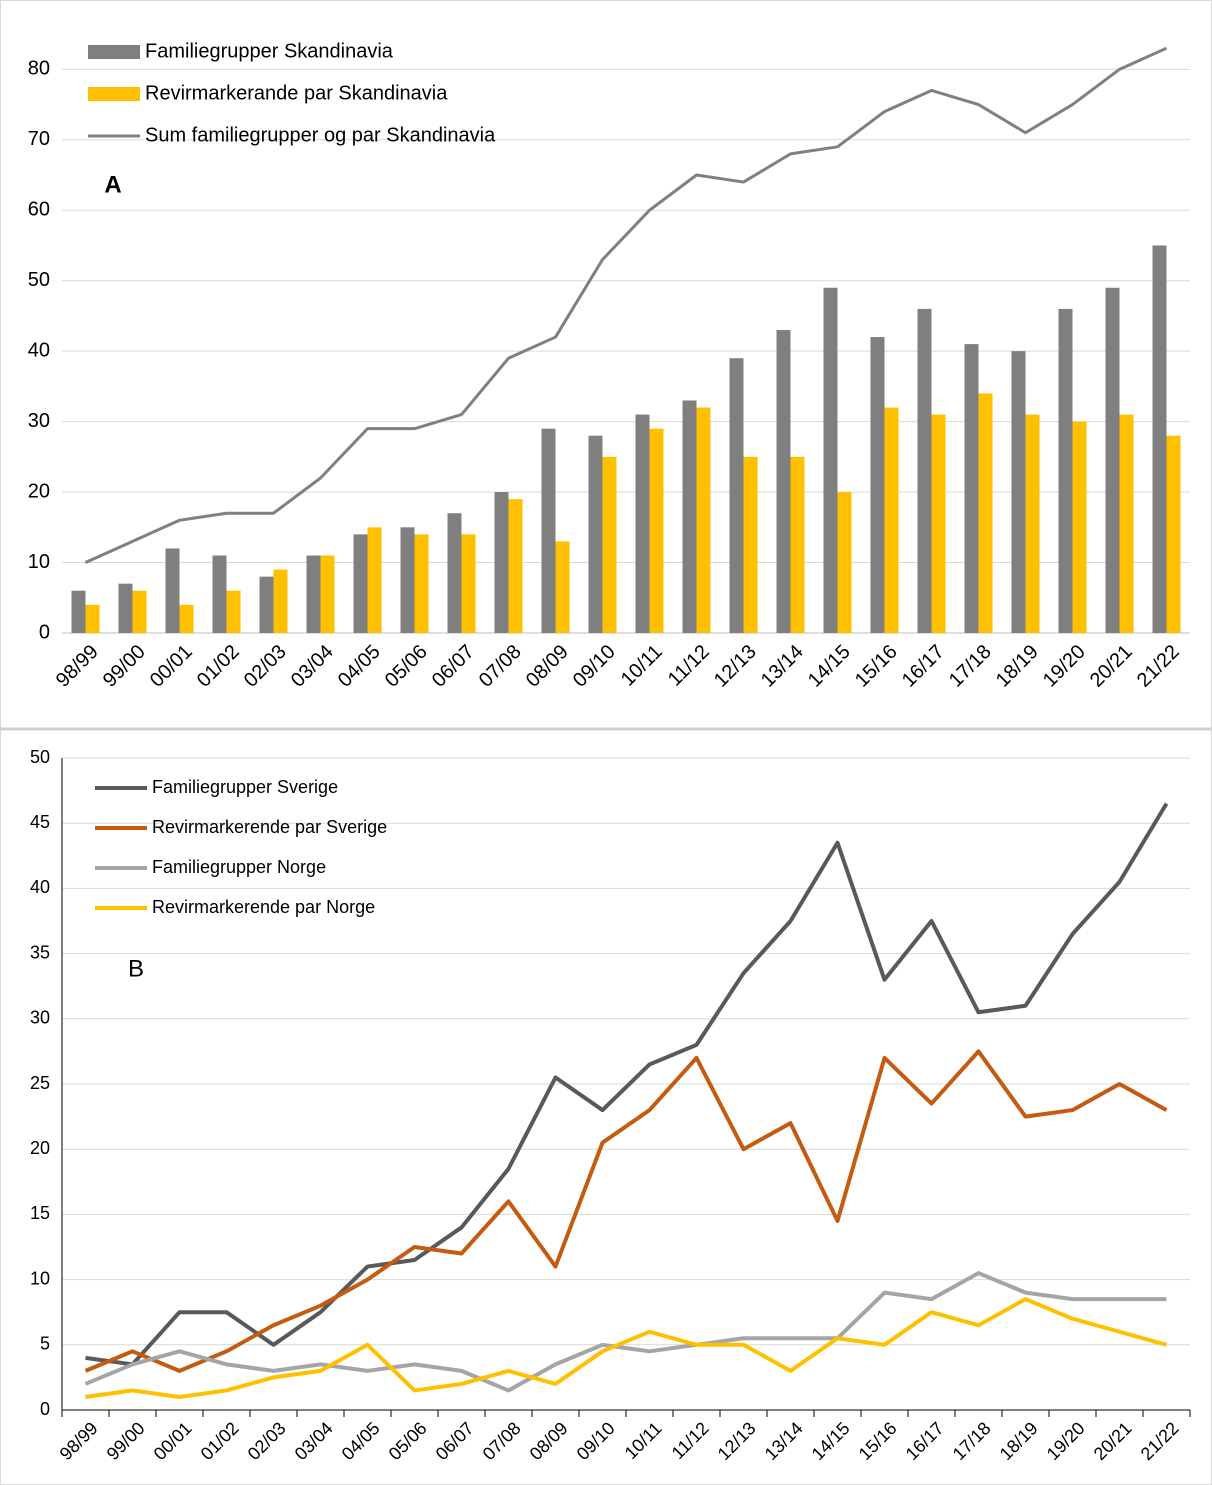 This screenshot has height=1485, width=1212. Describe the element at coordinates (625, 1332) in the screenshot. I see `line` at that location.